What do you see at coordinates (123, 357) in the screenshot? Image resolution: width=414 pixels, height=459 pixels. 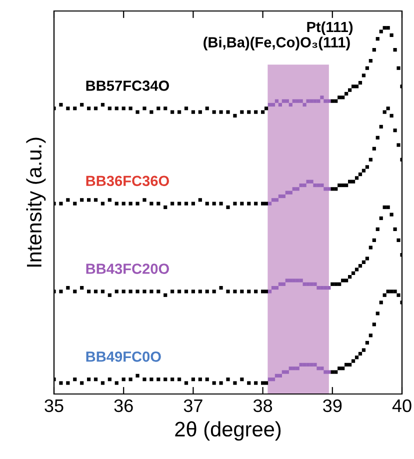 I see `series-label: BB49FC0O` at bounding box center [123, 357].